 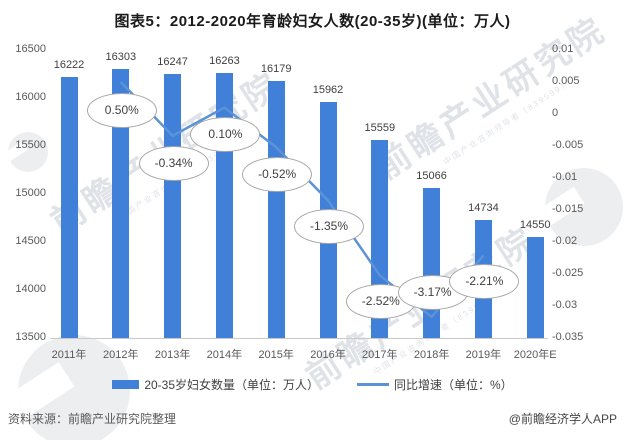 I want to click on x-tick-label: 2016年, so click(x=328, y=355).